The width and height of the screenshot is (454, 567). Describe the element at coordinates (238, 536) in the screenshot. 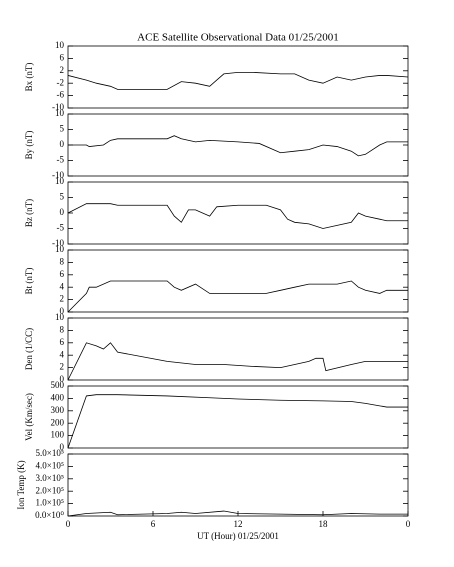

I see `x-axis-label: UT (Hour) 01/25/2001` at that location.